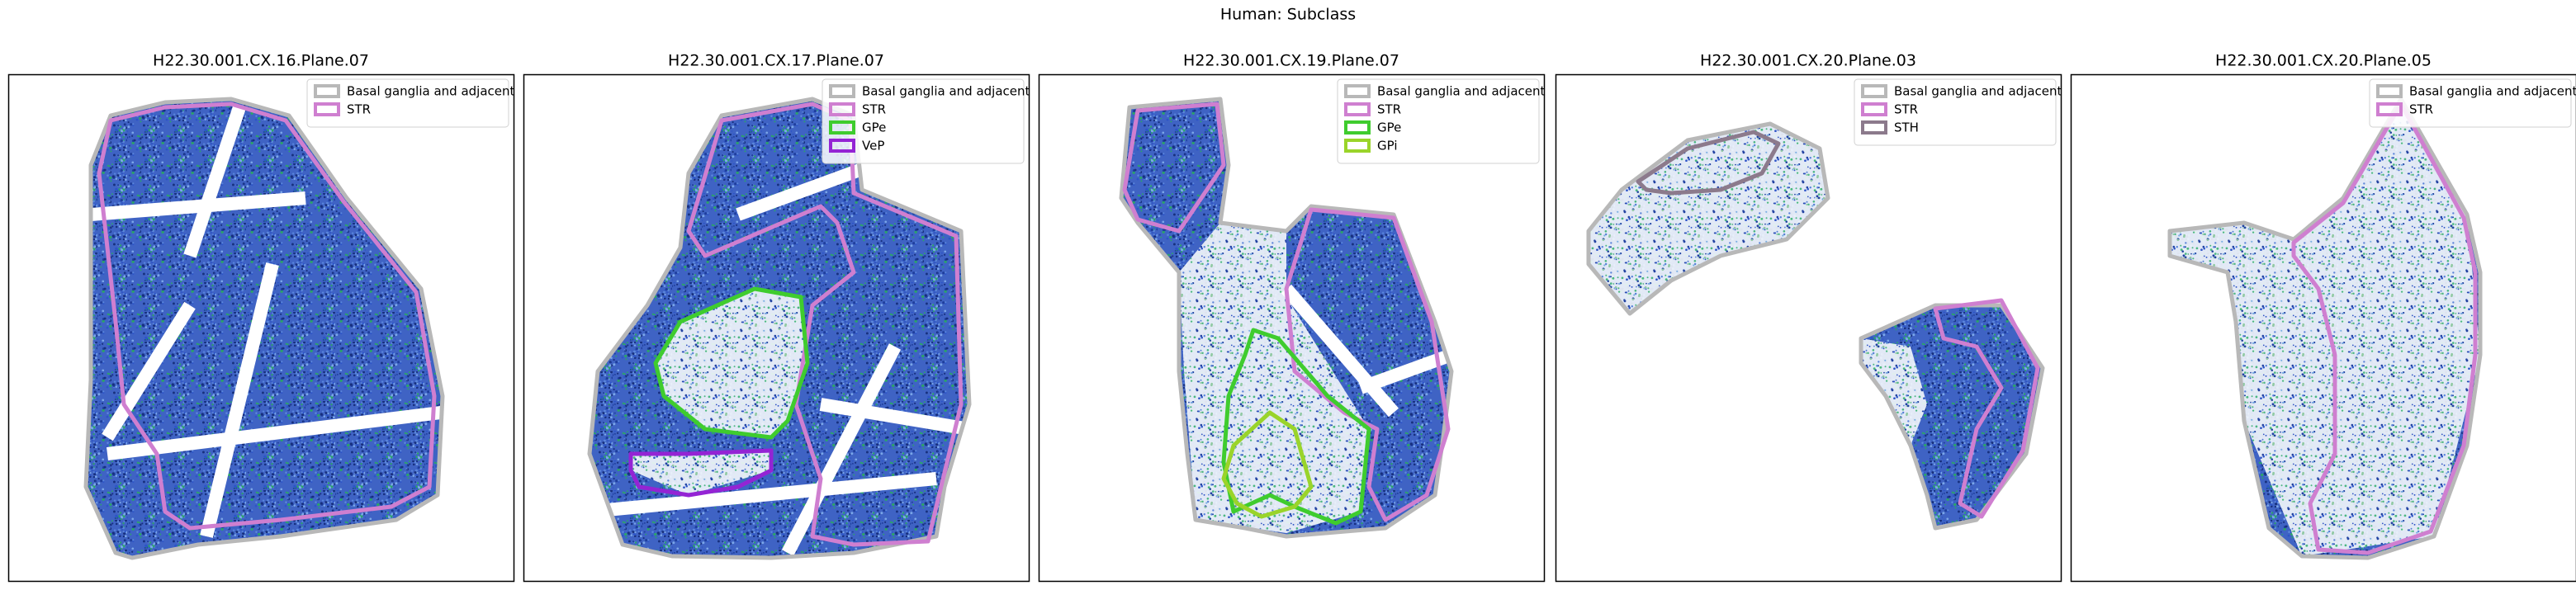  What do you see at coordinates (1291, 61) in the screenshot?
I see `panel-title: H22.30.001.CX.19.Plane.07` at bounding box center [1291, 61].